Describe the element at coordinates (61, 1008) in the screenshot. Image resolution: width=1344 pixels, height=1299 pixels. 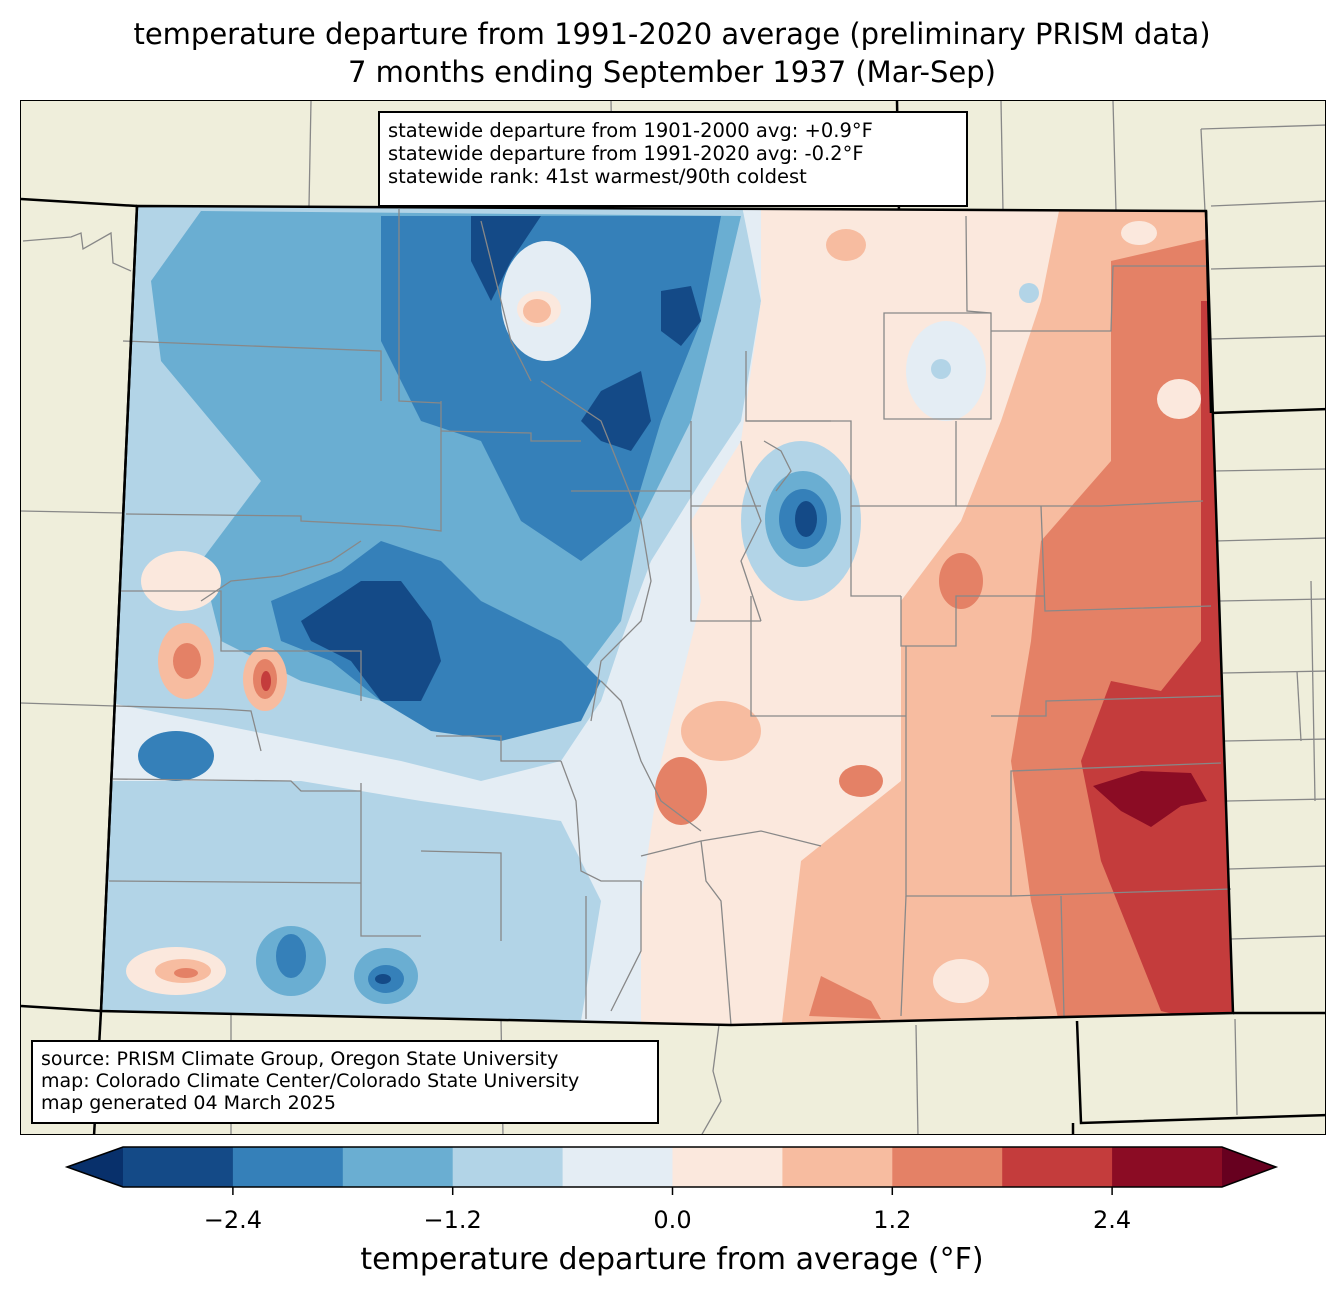
I see `state-border-ut-az-nm` at that location.